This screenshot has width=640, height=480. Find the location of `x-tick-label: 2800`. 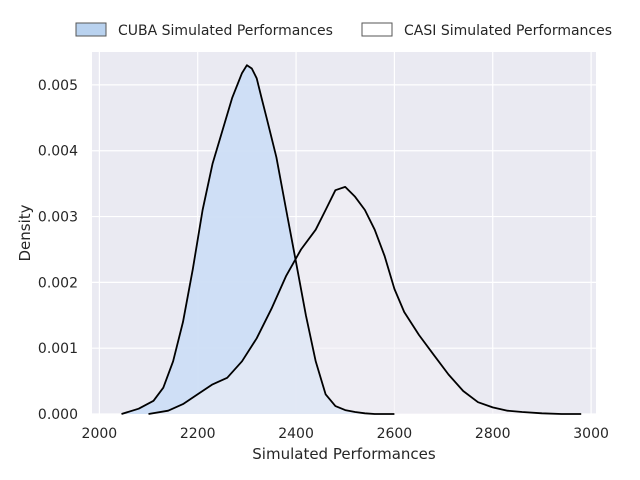

x-tick-label: 2800 is located at coordinates (493, 434).